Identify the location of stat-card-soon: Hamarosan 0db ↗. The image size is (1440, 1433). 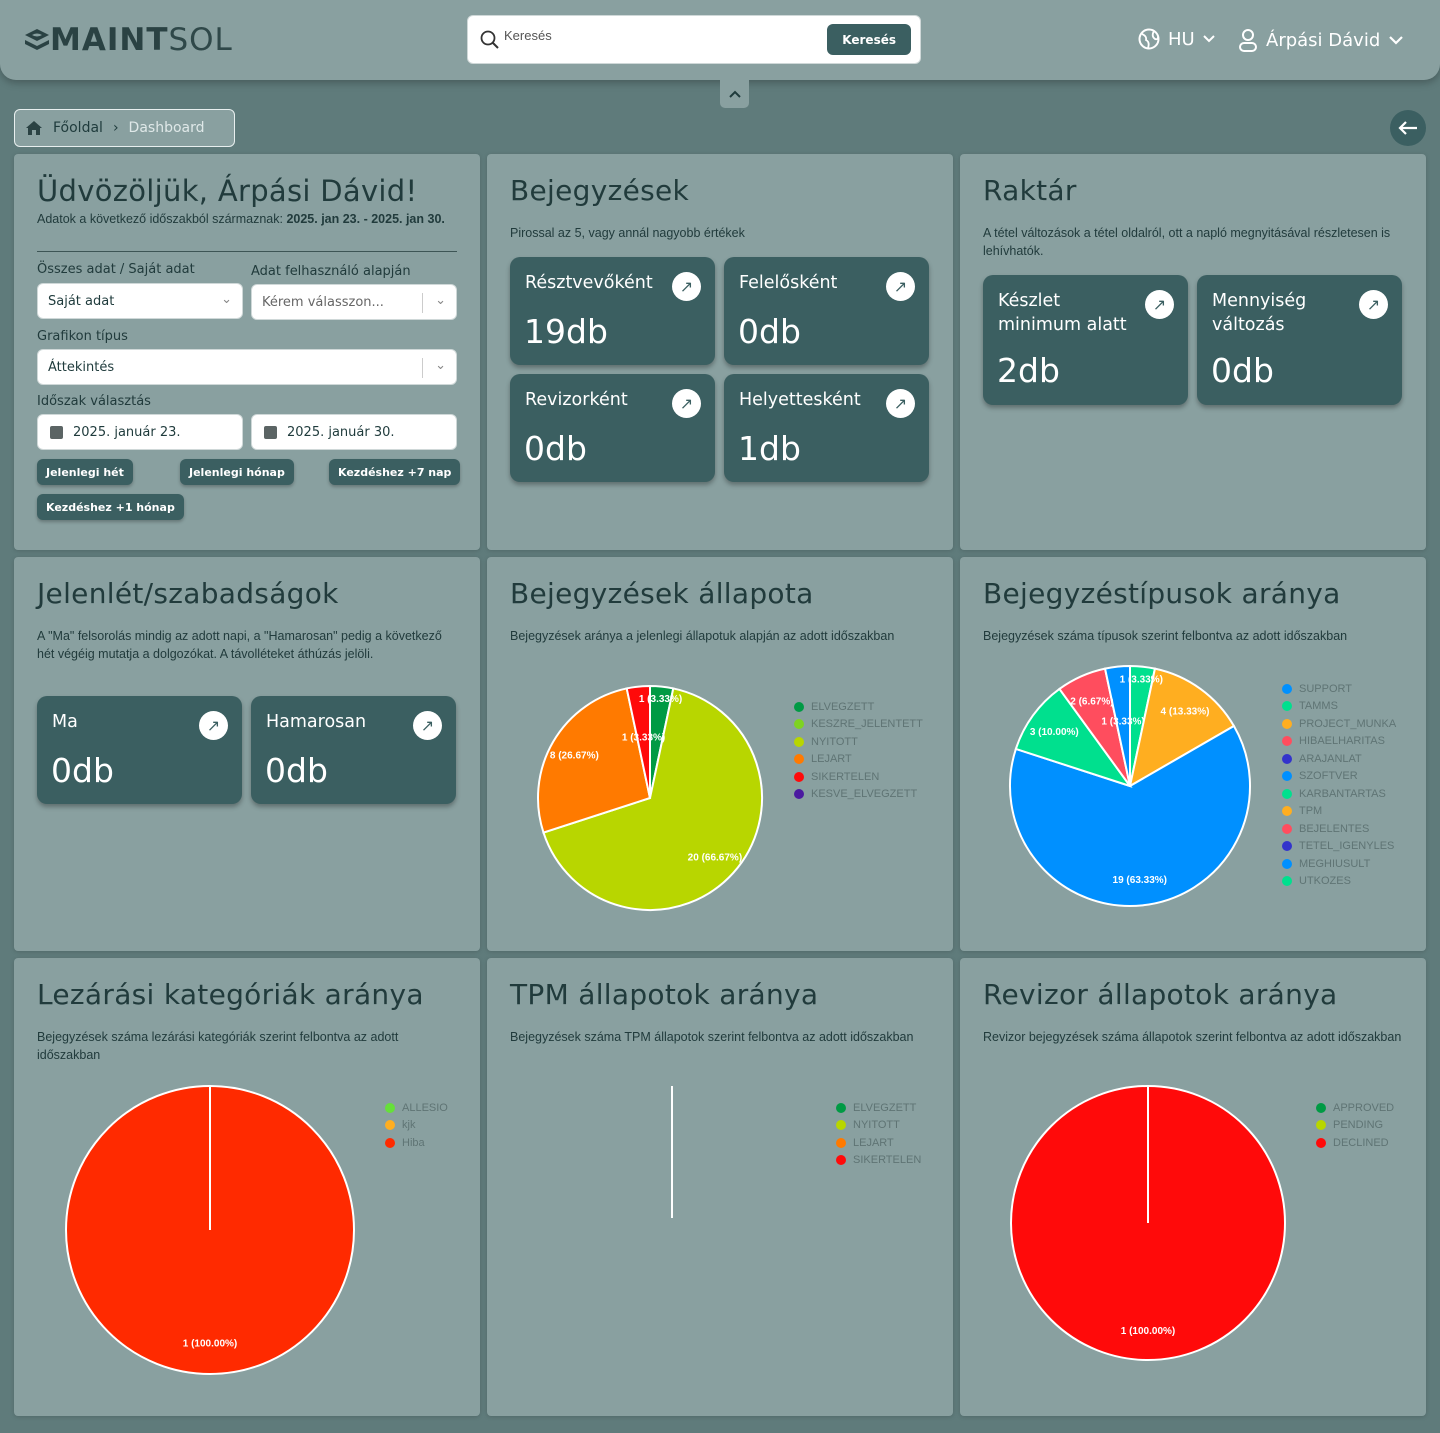
(353, 750).